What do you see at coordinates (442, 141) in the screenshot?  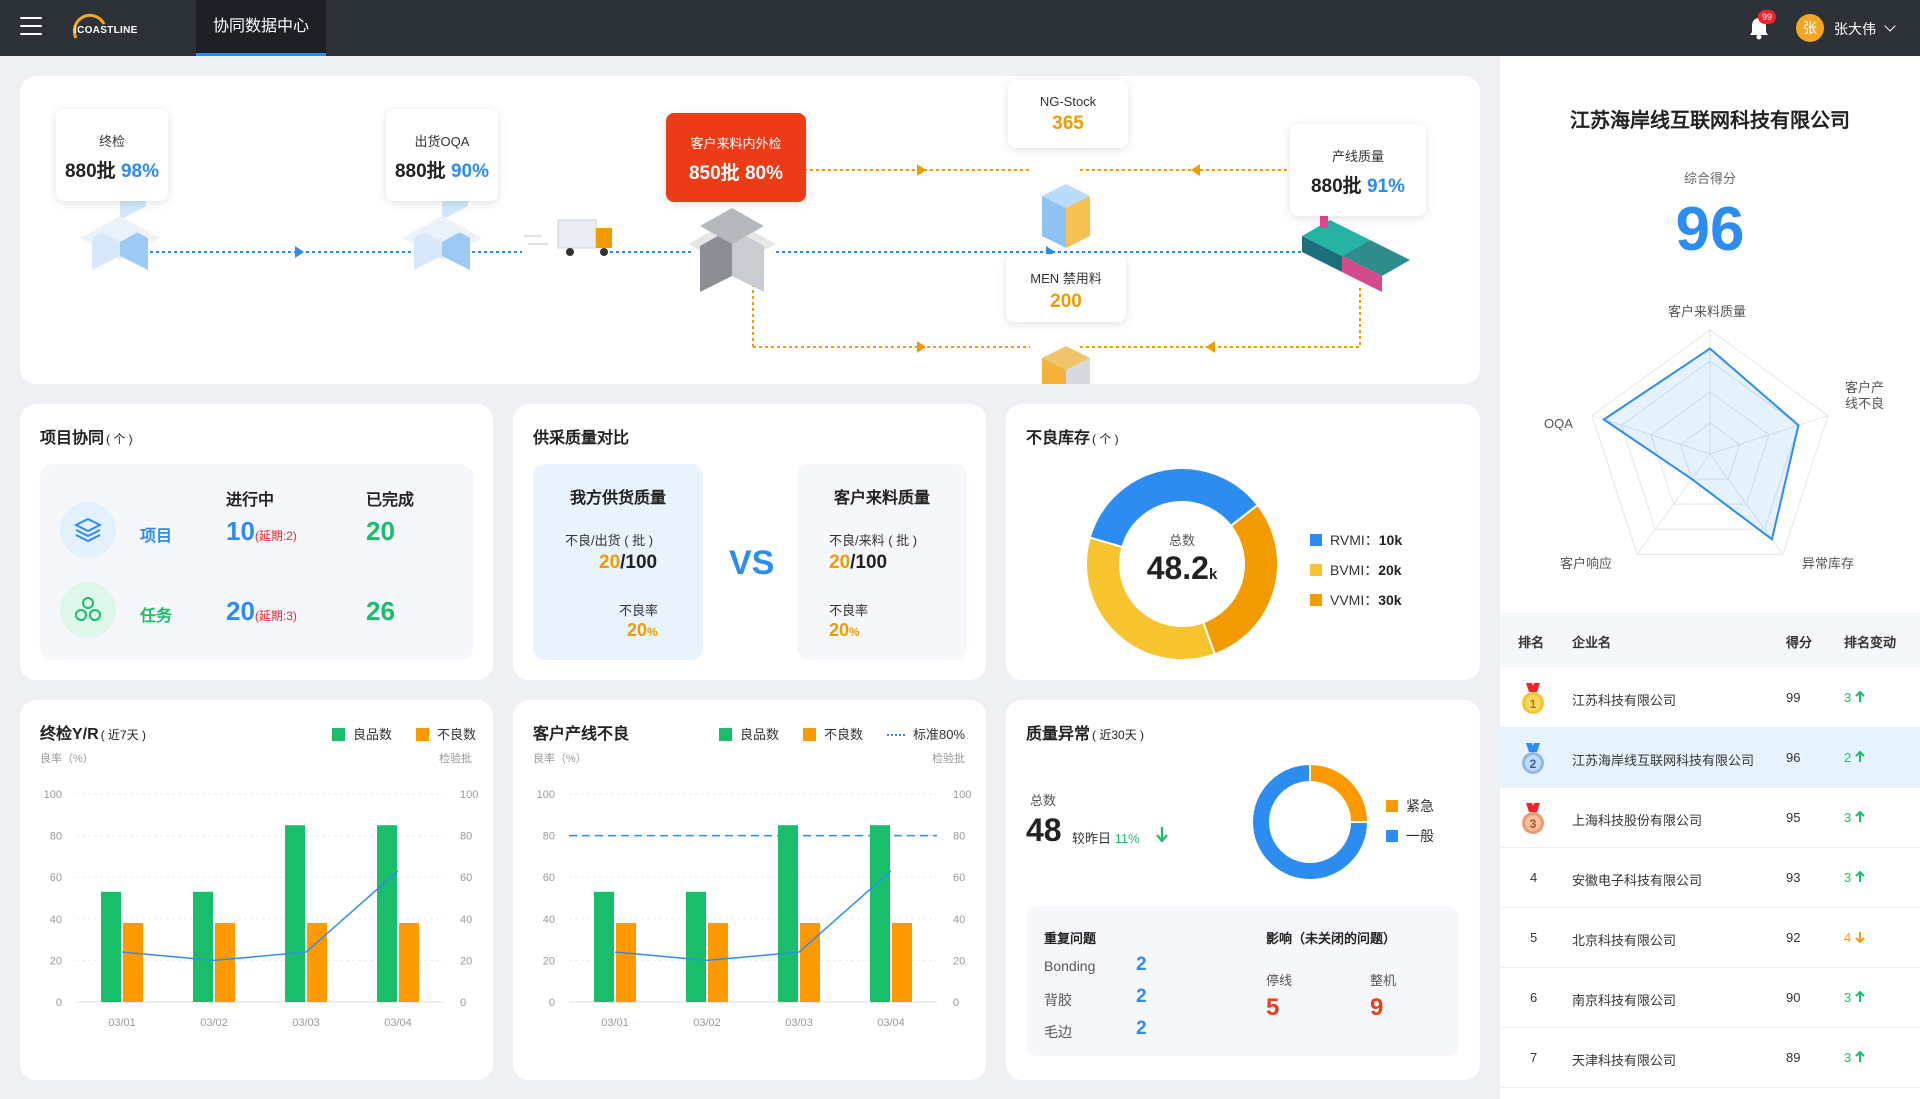 I see `flow-node-label: 出货OQA` at bounding box center [442, 141].